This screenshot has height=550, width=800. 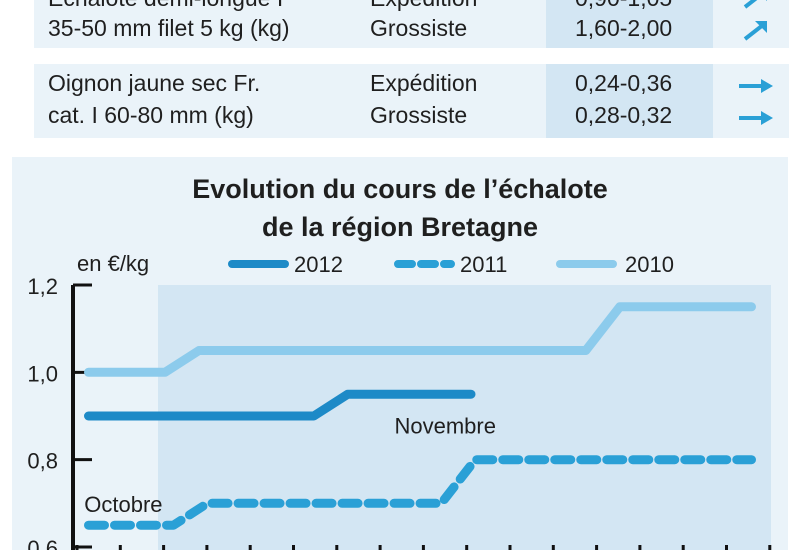 I want to click on y-tick-label: 0,6, so click(x=42, y=543).